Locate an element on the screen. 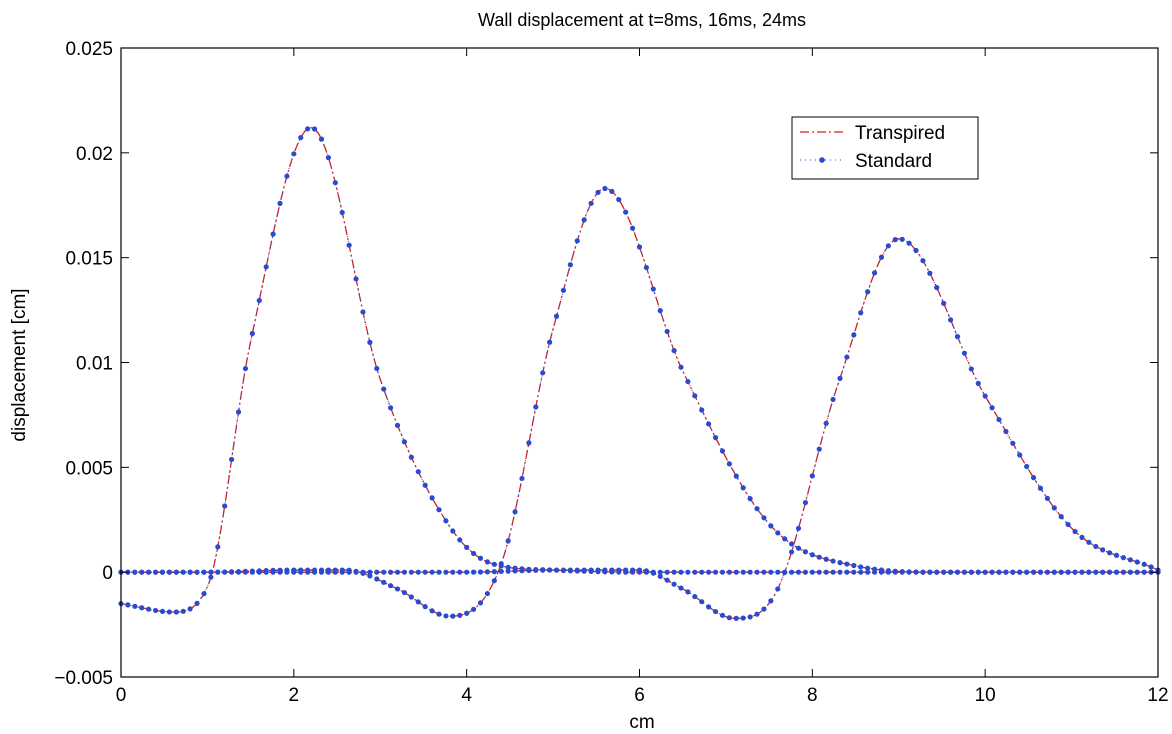  y-tick-label: −0.005 is located at coordinates (83, 678).